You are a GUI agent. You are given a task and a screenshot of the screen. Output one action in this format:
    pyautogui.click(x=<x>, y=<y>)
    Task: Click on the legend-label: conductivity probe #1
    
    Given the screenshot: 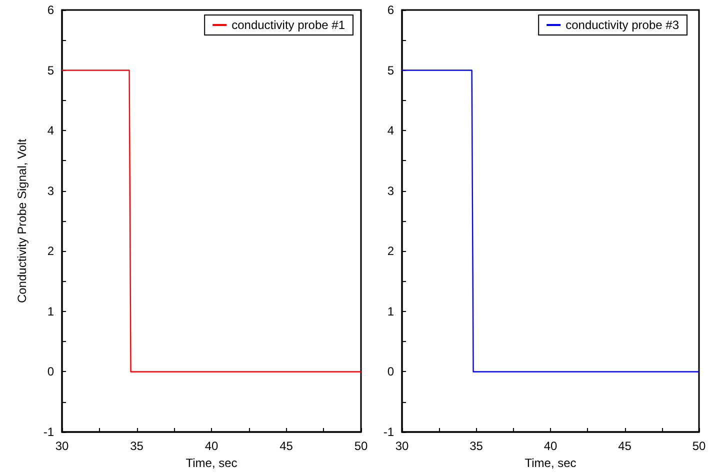 What is the action you would take?
    pyautogui.click(x=289, y=25)
    